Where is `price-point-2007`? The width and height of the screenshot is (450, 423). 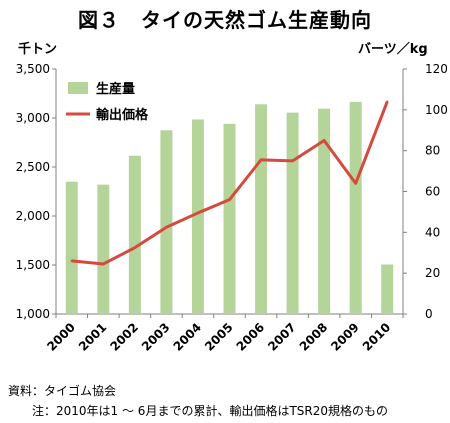
price-point-2007 is located at coordinates (292, 161).